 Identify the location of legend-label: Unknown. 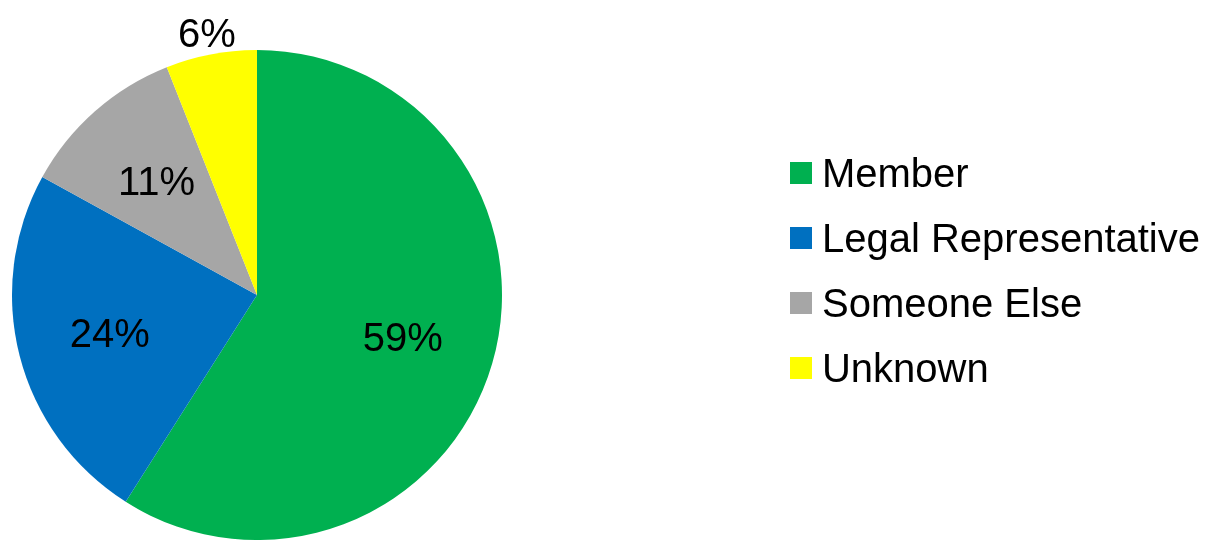
(905, 368).